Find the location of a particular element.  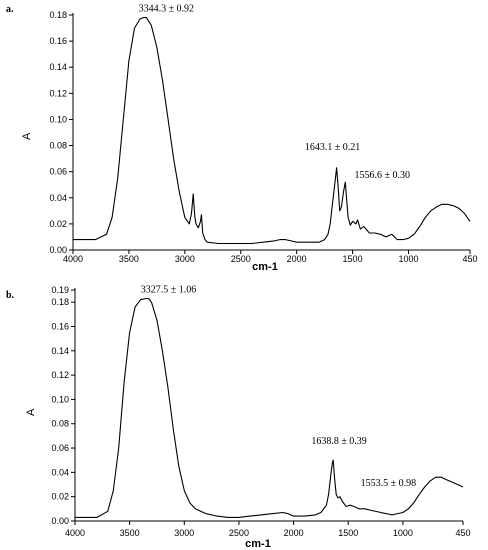

panel-label: a. is located at coordinates (10, 9).